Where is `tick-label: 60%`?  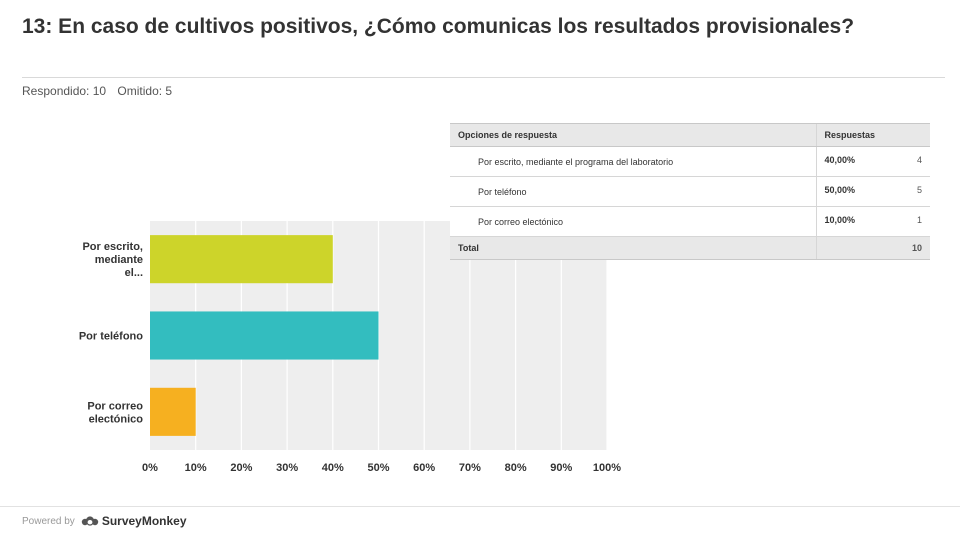 tick-label: 60% is located at coordinates (424, 468).